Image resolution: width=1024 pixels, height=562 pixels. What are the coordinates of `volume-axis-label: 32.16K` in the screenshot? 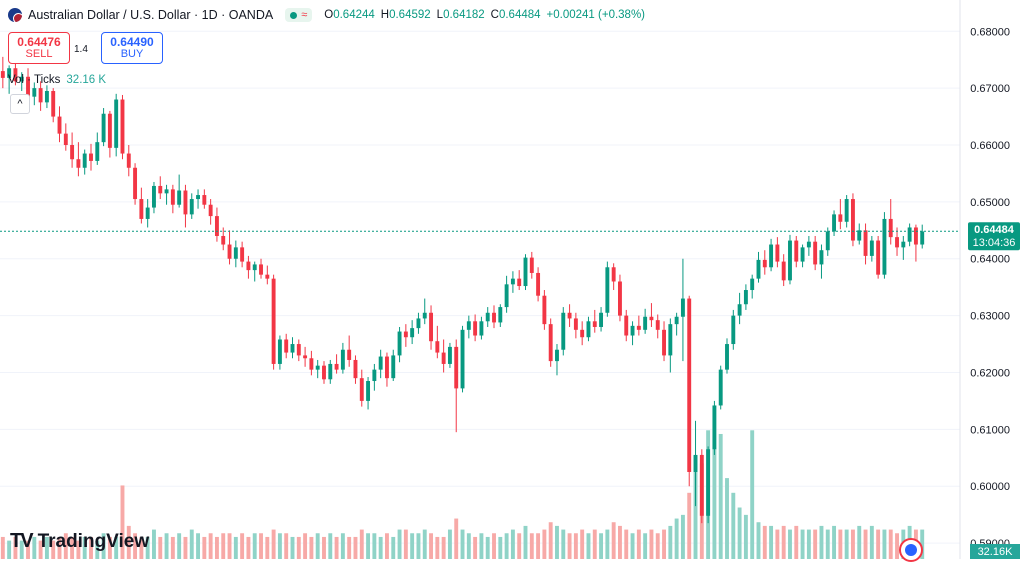 It's located at (995, 551).